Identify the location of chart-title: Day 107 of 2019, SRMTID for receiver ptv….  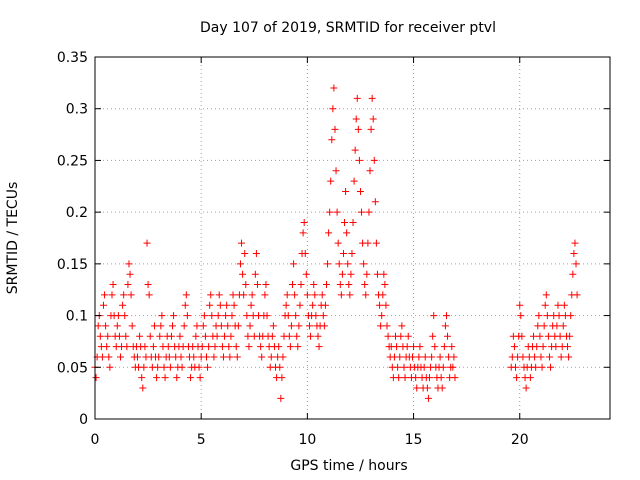
(348, 28).